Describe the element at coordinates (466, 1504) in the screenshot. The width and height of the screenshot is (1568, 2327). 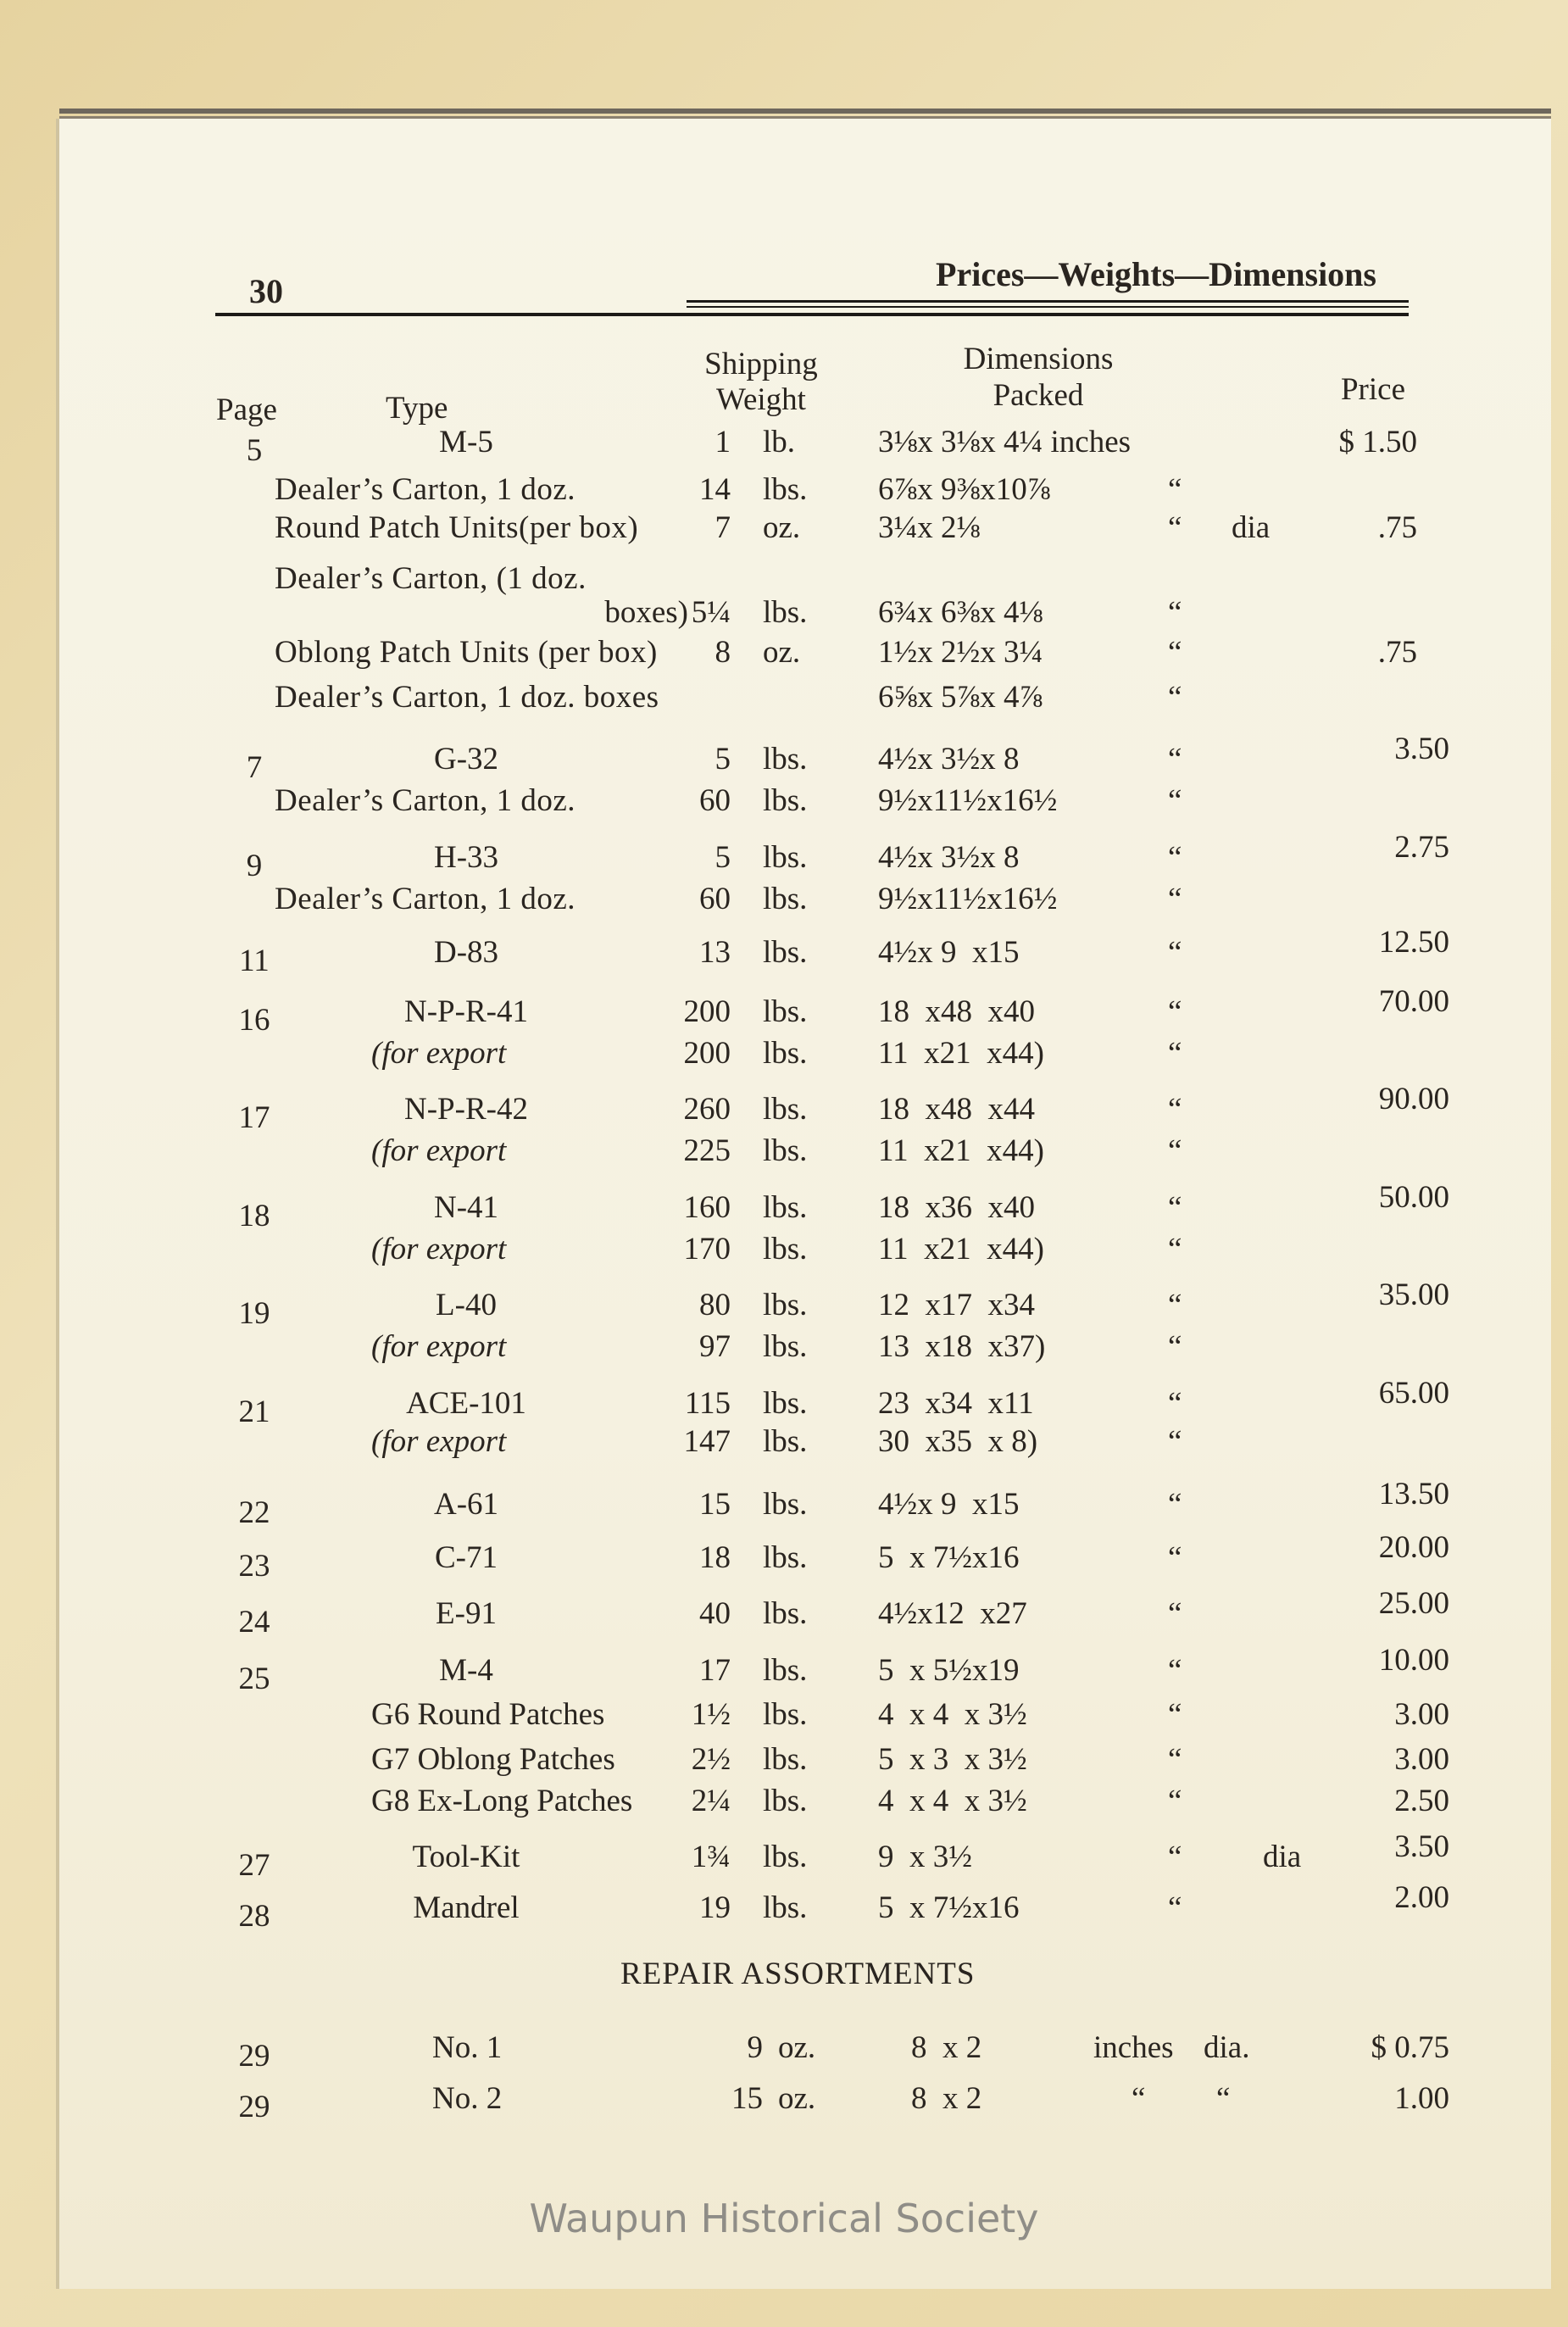
I see `row-type: A-61` at that location.